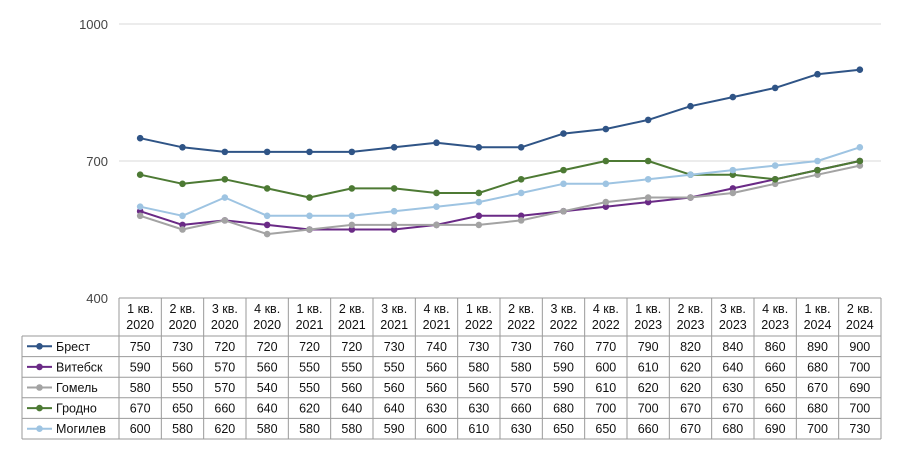 This screenshot has height=456, width=916. What do you see at coordinates (605, 347) in the screenshot?
I see `table-cell: 770` at bounding box center [605, 347].